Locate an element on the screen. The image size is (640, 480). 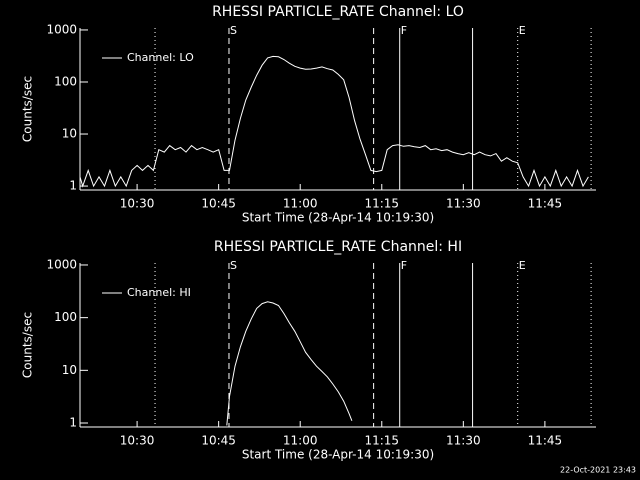
chart-title: RHESSI PARTICLE_RATE Channel: HI is located at coordinates (338, 247).